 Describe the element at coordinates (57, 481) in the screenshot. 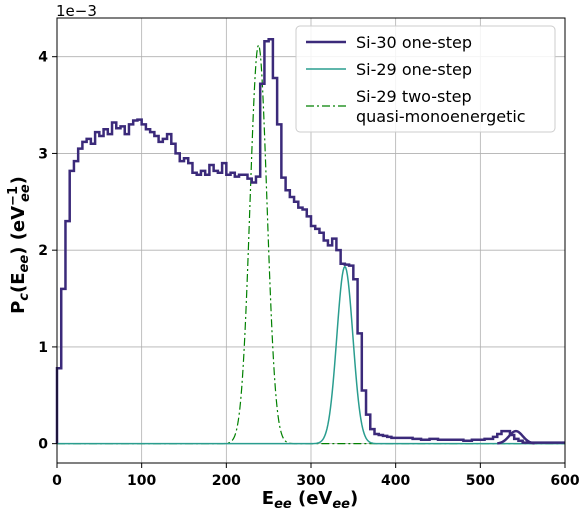

I see `x-tick-label: 0` at that location.